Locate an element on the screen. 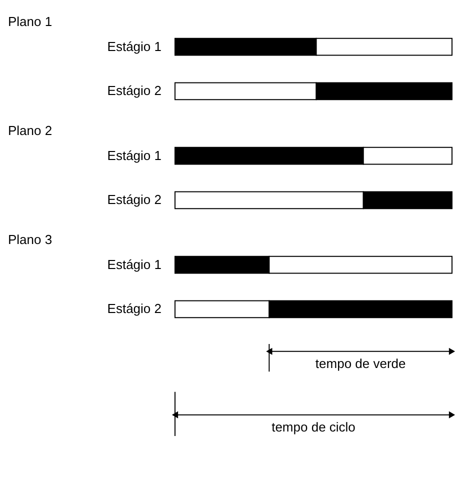 The height and width of the screenshot is (478, 456). text: Plano 1 is located at coordinates (30, 21).